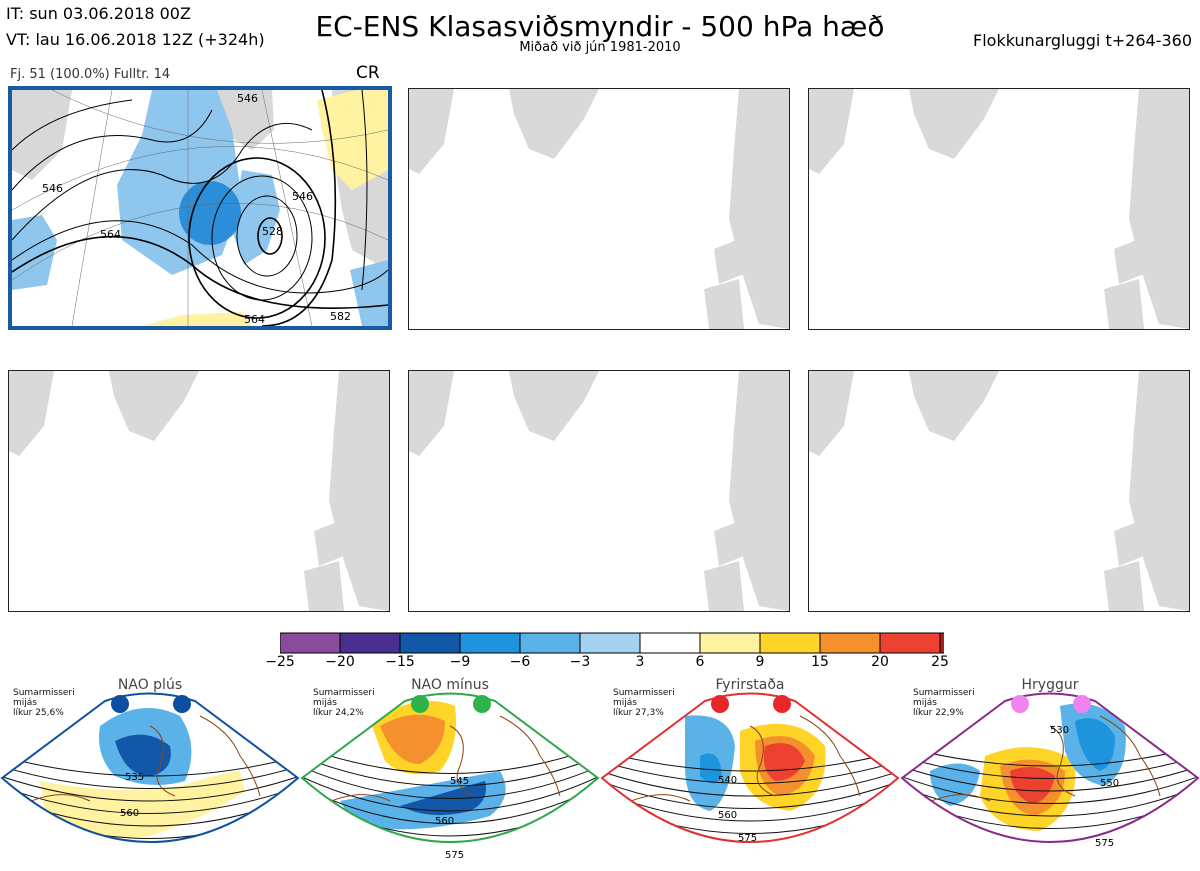 The width and height of the screenshot is (1200, 871). I want to click on cluster-panel-main: 546 546 564 546 528 564 582, so click(200, 208).